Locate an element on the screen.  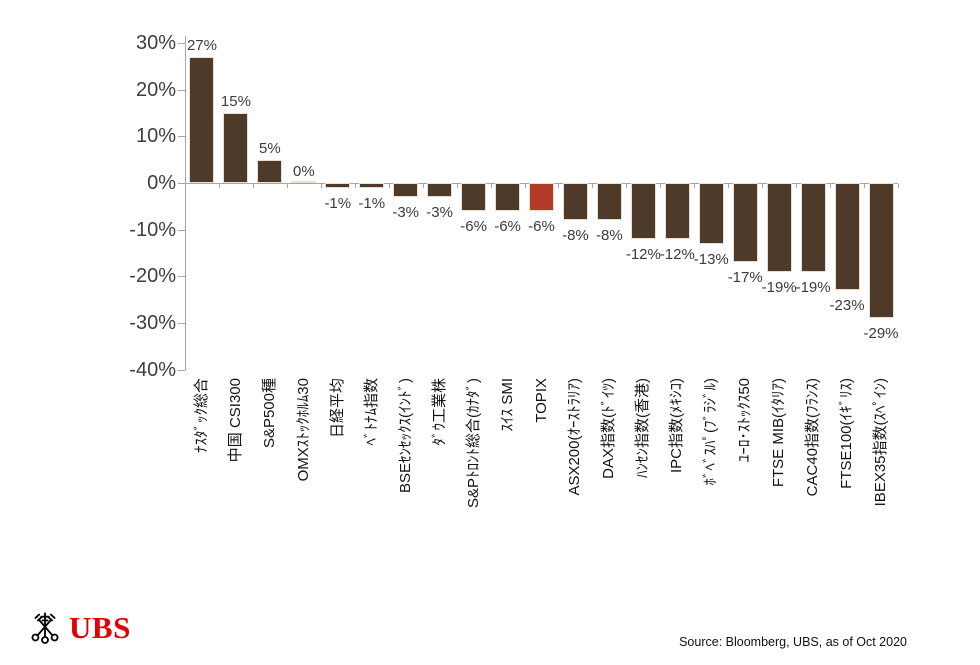
bar-value-label: -23% is located at coordinates (847, 306).